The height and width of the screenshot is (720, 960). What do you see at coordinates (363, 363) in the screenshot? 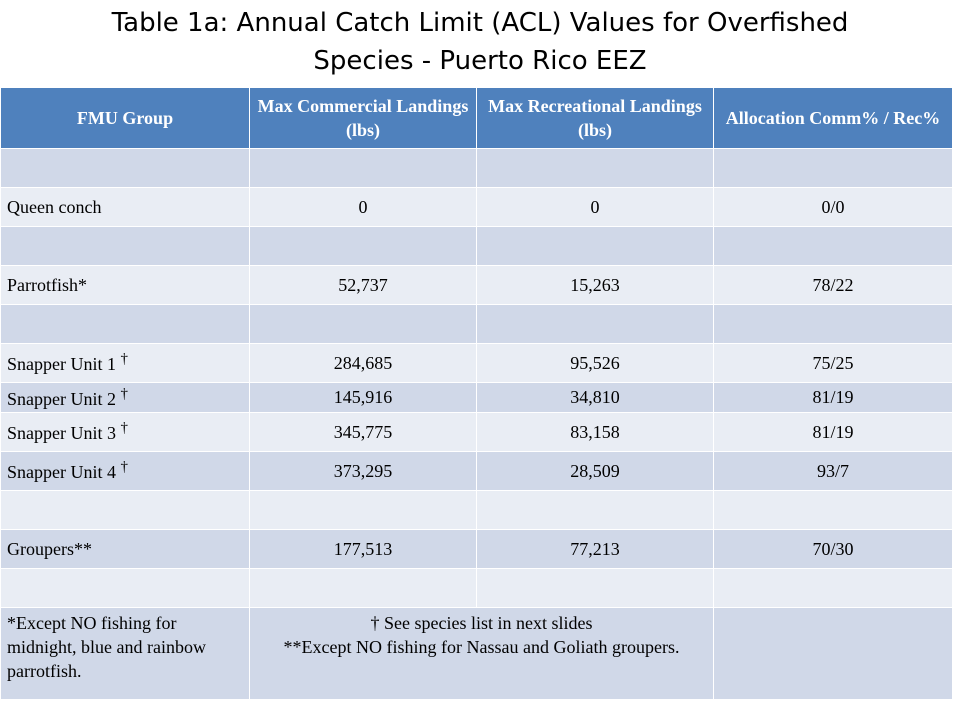
I see `cell-commercial: 284,685` at bounding box center [363, 363].